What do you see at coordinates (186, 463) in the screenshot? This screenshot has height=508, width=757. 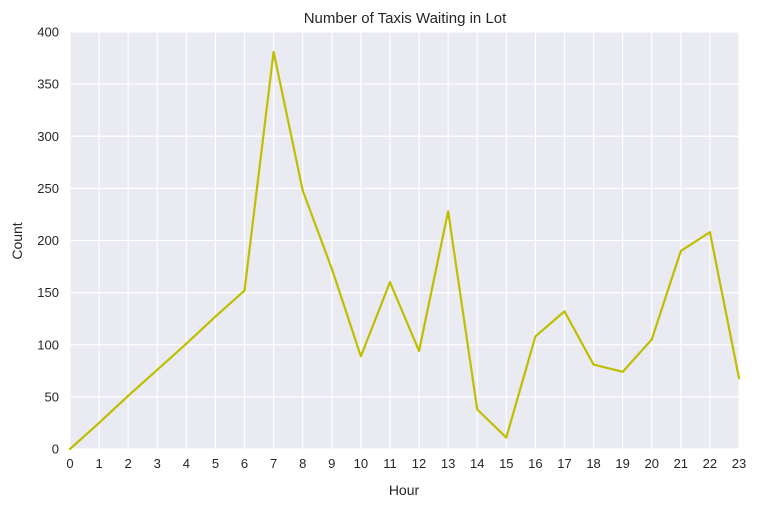 I see `x-tick-label: 4` at bounding box center [186, 463].